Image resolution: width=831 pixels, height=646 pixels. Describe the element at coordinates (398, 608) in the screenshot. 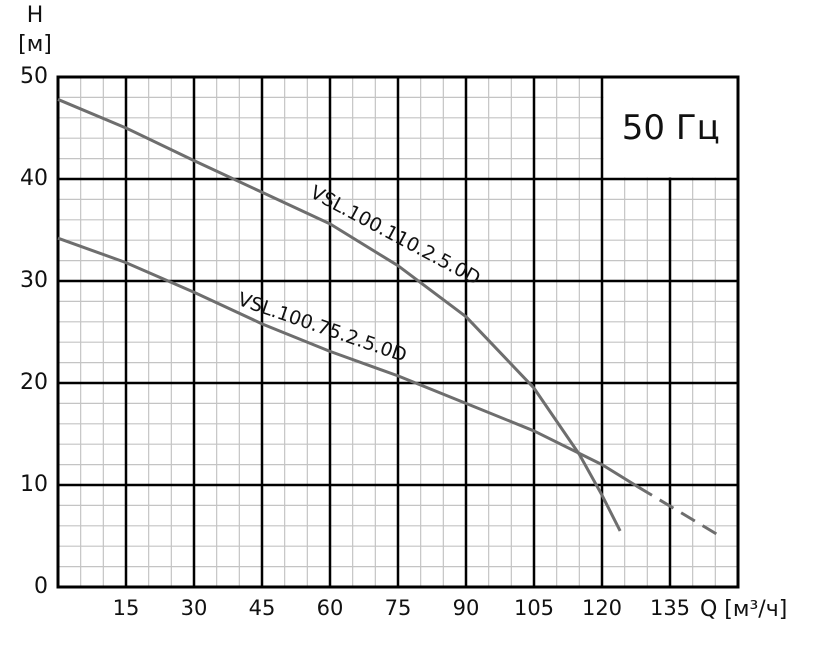

I see `x-tick-label: 75` at that location.